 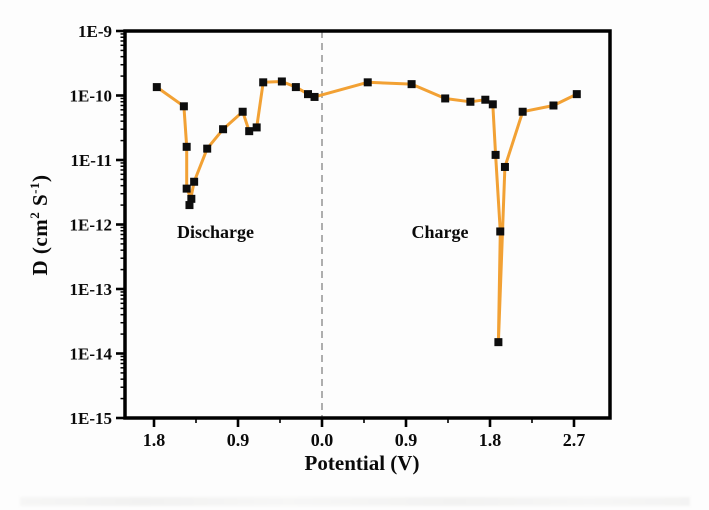 What do you see at coordinates (91, 418) in the screenshot?
I see `y-tick-label: 1E-15` at bounding box center [91, 418].